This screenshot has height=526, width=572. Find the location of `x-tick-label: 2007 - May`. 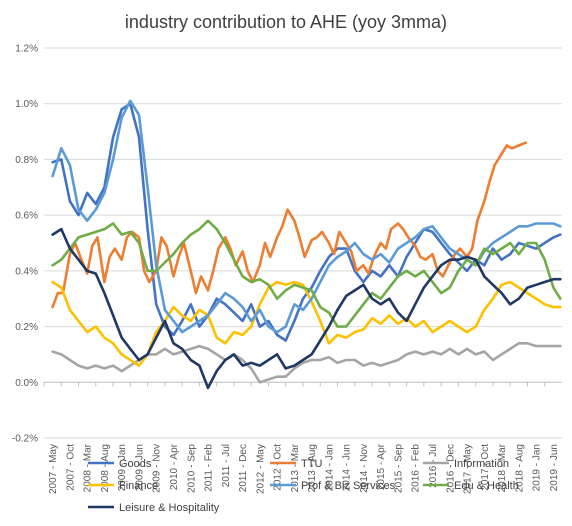

x-tick-label: 2007 - May is located at coordinates (53, 469).